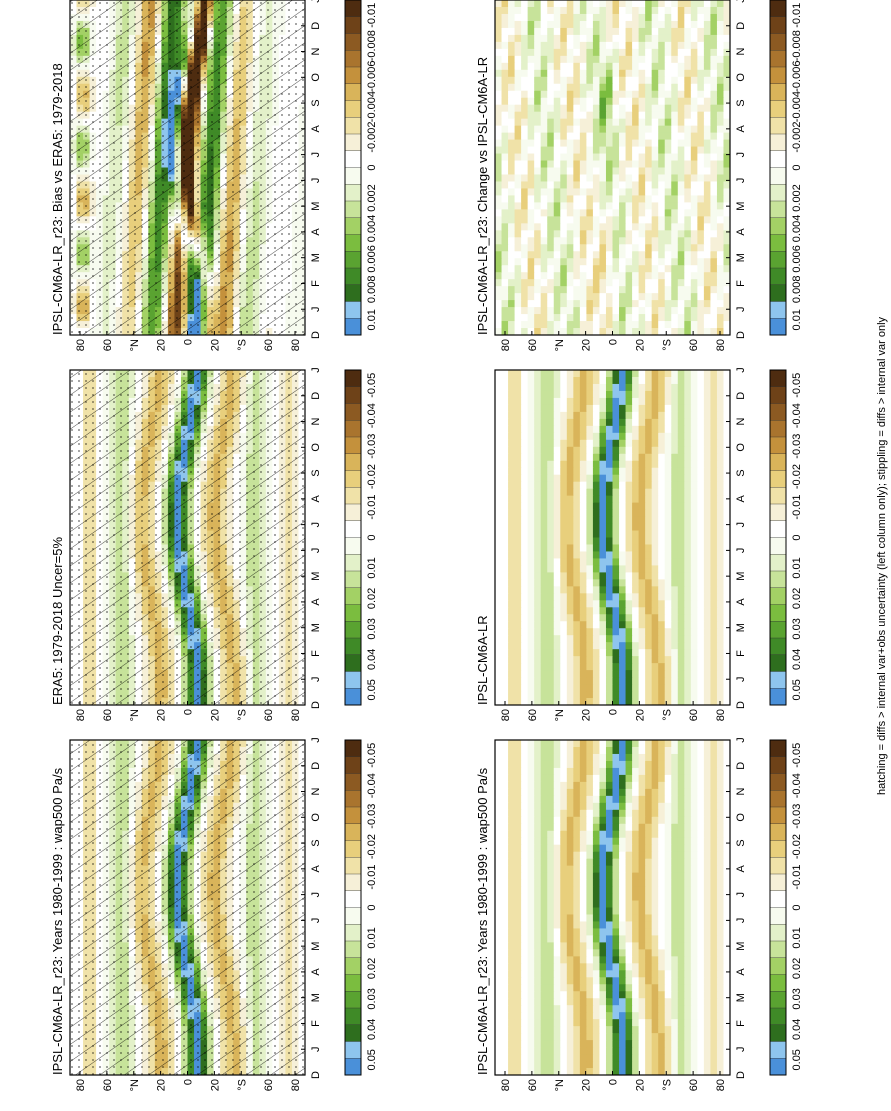  I want to click on month-tick-label: S, so click(316, 842).